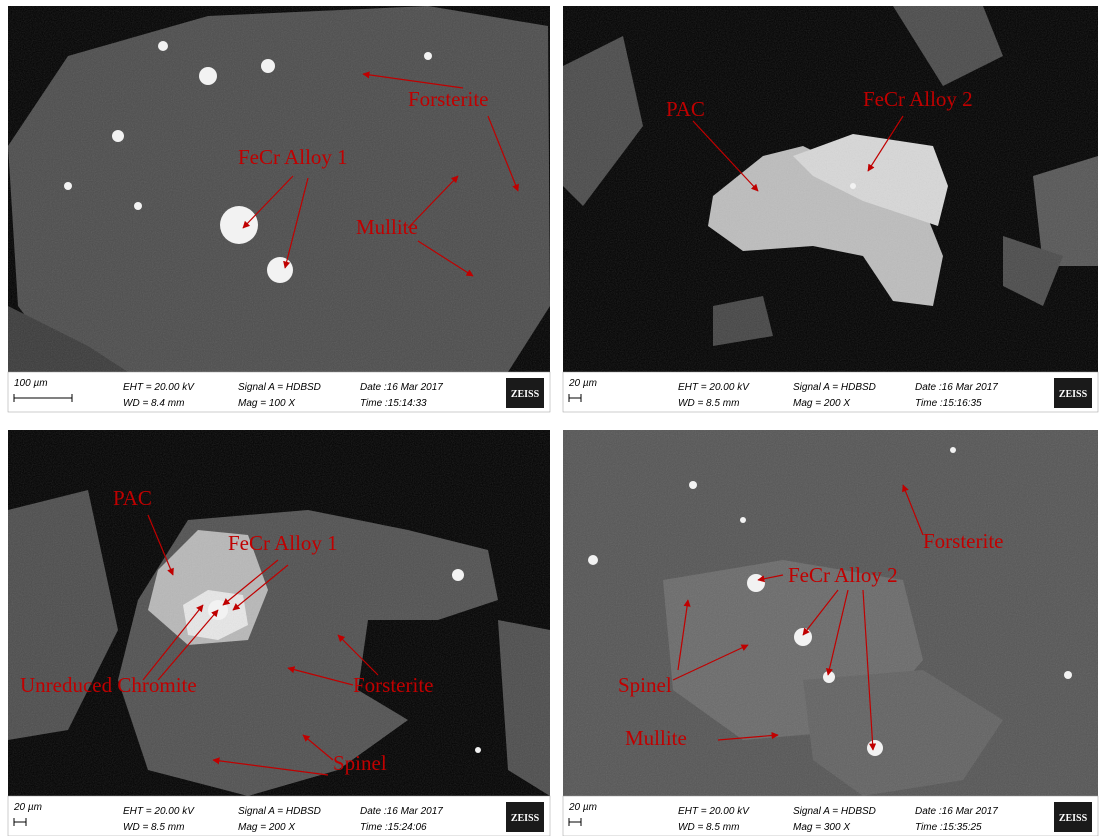 Image resolution: width=1102 pixels, height=836 pixels. What do you see at coordinates (266, 403) in the screenshot?
I see `info-mag: Mag = 100 X` at bounding box center [266, 403].